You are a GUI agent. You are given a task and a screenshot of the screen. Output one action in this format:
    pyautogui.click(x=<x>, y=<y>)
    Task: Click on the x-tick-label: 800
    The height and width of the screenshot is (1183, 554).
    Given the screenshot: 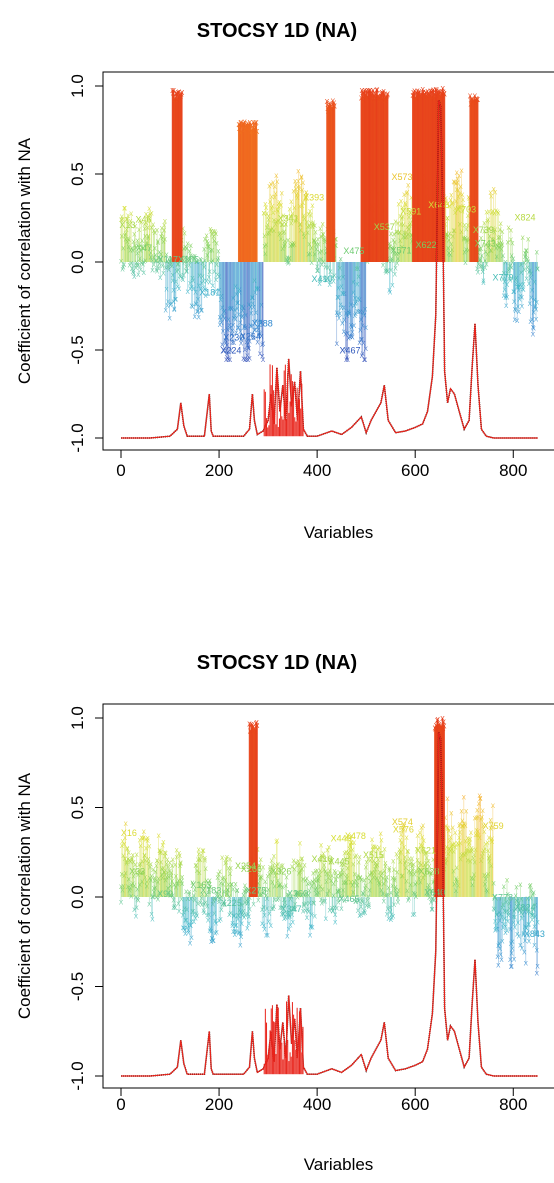 What is the action you would take?
    pyautogui.click(x=513, y=470)
    